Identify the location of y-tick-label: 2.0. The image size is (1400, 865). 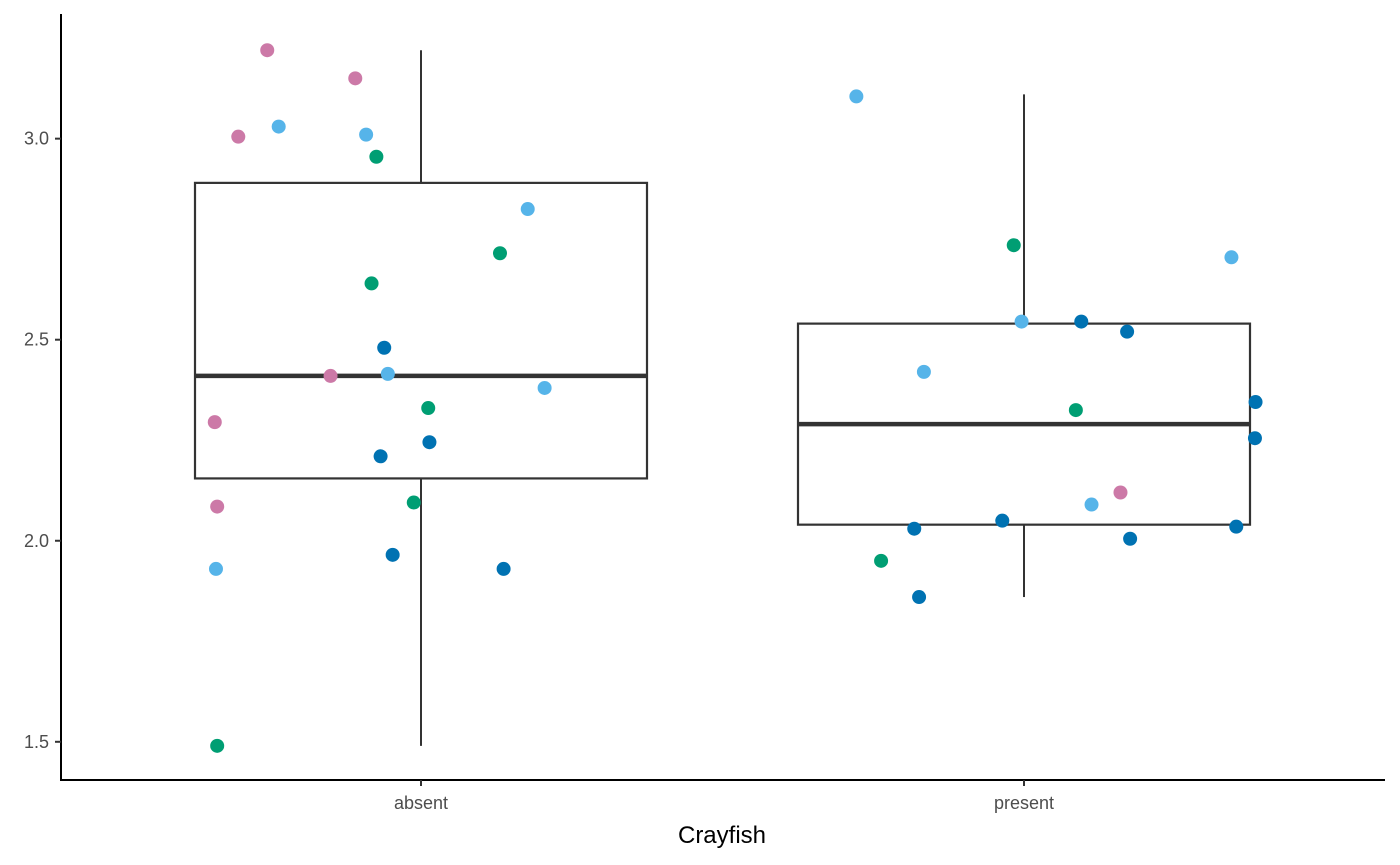
(36, 541).